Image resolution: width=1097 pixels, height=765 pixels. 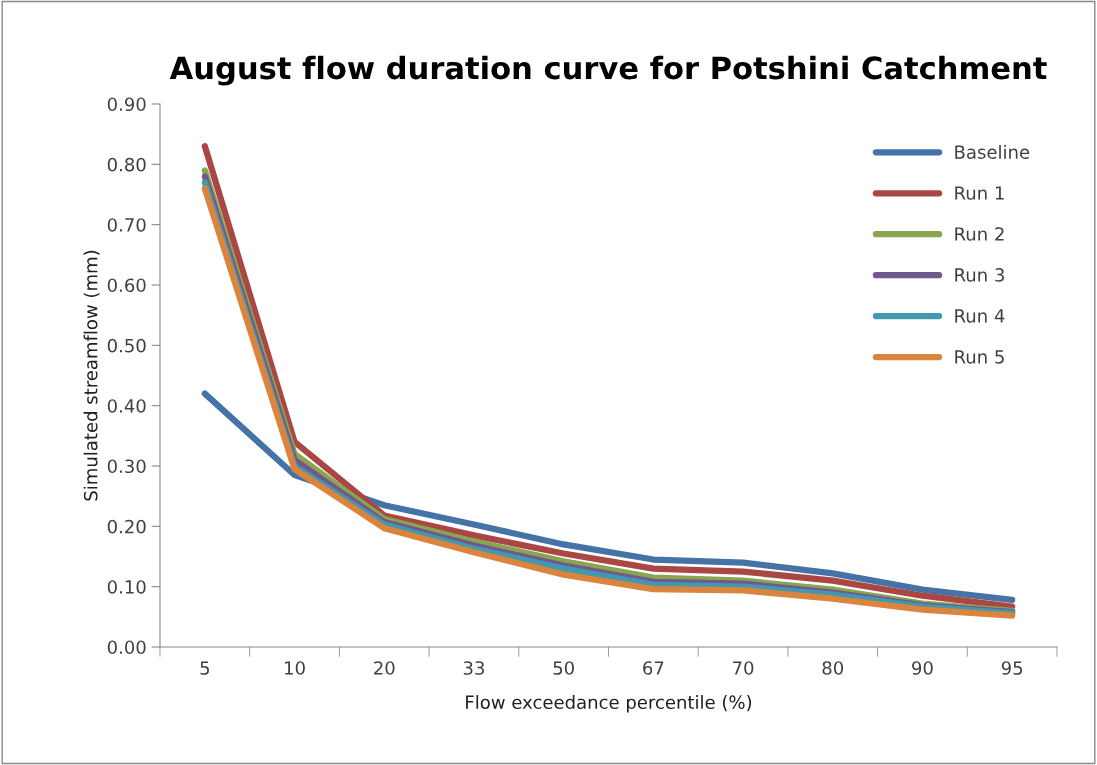 What do you see at coordinates (979, 193) in the screenshot?
I see `legend-label: Run 1` at bounding box center [979, 193].